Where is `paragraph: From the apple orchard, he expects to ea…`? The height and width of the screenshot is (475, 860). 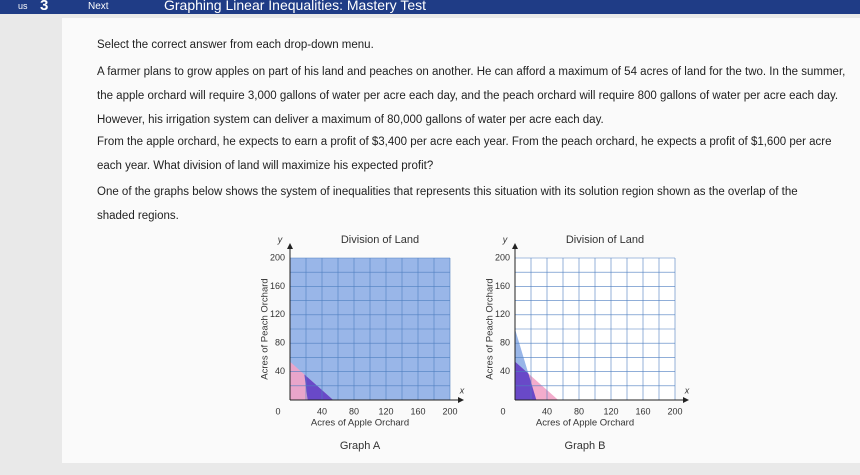 paragraph: From the apple orchard, he expects to ea… is located at coordinates (464, 154).